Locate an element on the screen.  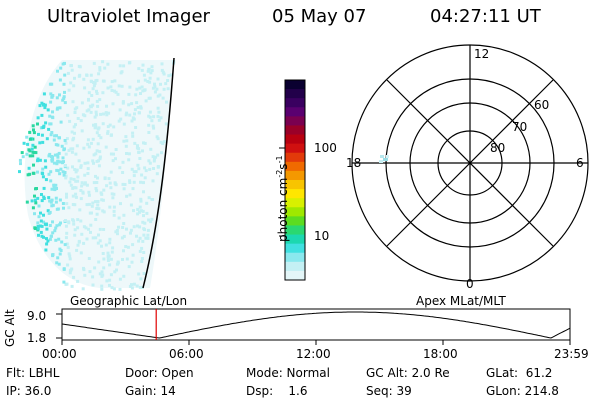
mlt-label-6: 6 is located at coordinates (580, 163).